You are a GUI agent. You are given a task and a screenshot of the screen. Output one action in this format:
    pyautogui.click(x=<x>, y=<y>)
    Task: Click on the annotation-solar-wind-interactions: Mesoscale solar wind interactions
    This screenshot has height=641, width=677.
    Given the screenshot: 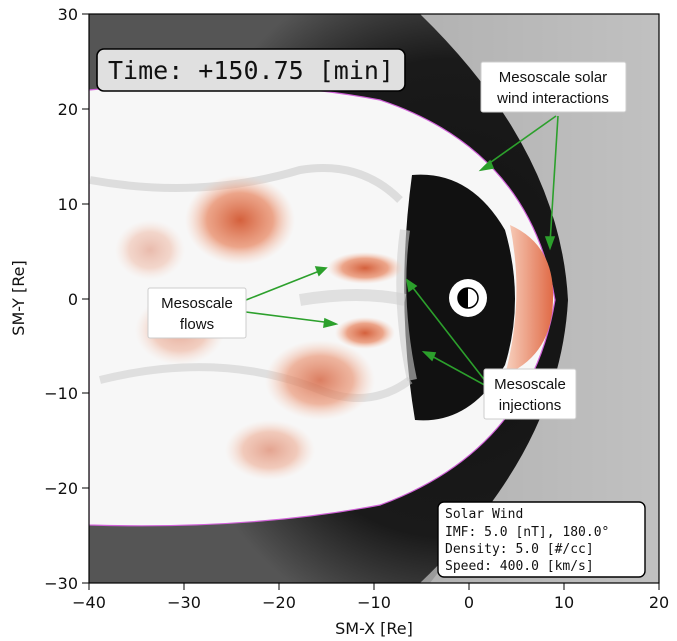 What is the action you would take?
    pyautogui.click(x=553, y=87)
    